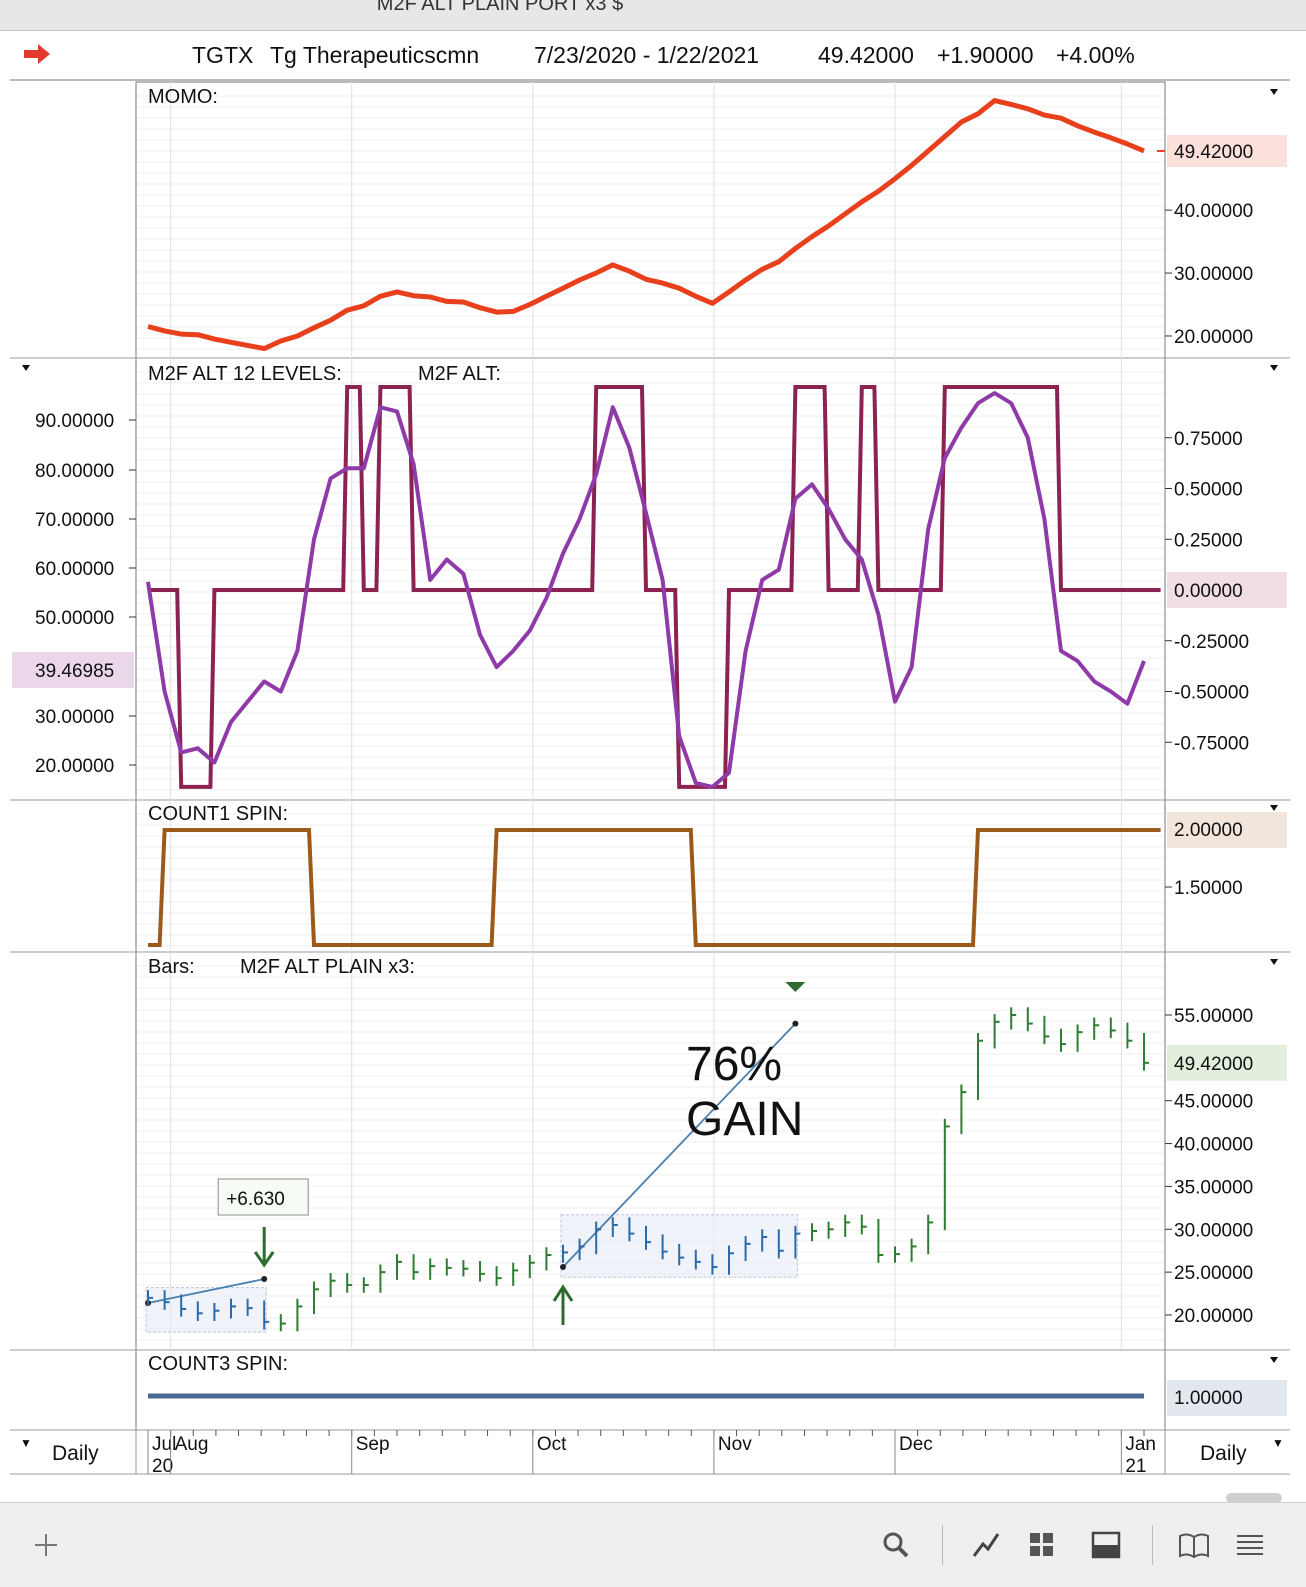 The width and height of the screenshot is (1306, 1587). What do you see at coordinates (1140, 1444) in the screenshot?
I see `x-month-label: Jan` at bounding box center [1140, 1444].